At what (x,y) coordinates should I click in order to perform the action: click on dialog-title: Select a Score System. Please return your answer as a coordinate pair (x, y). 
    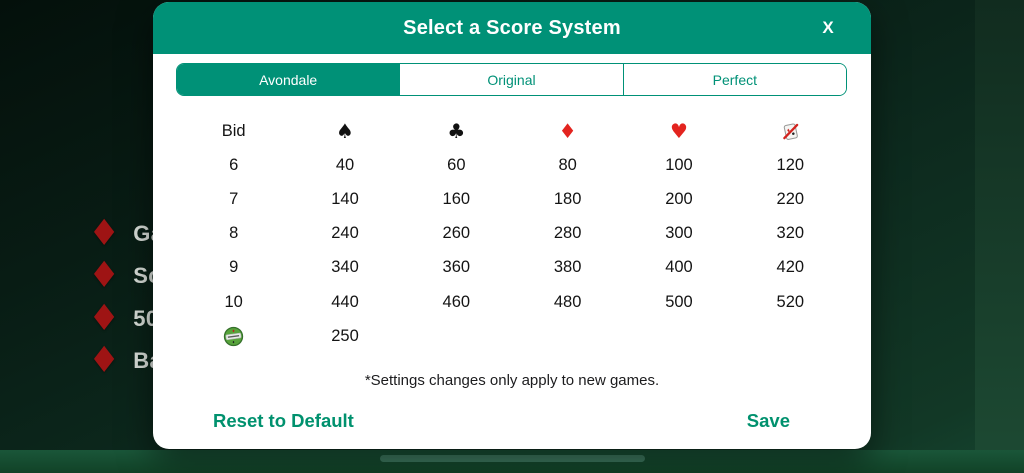
    Looking at the image, I should click on (512, 27).